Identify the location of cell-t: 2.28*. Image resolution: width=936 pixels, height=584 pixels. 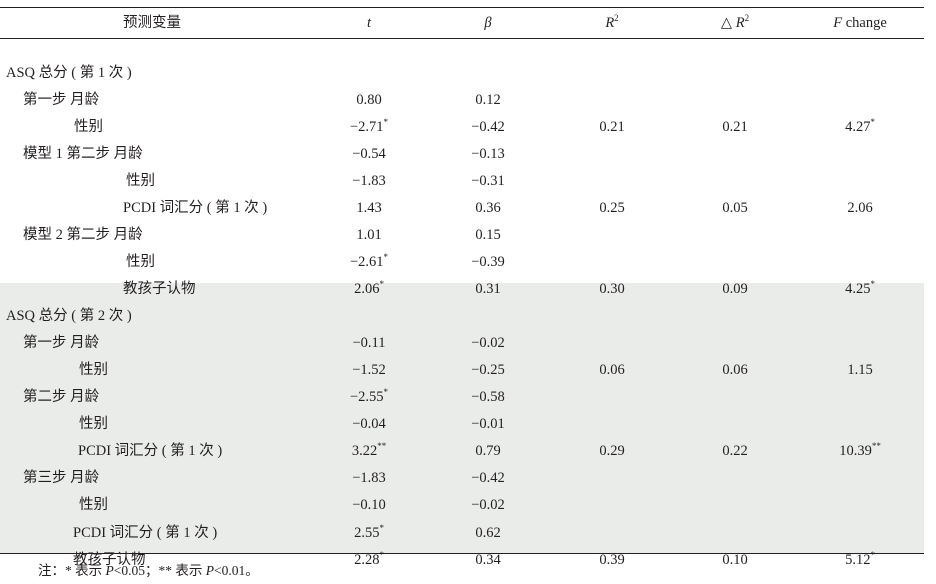
(369, 558).